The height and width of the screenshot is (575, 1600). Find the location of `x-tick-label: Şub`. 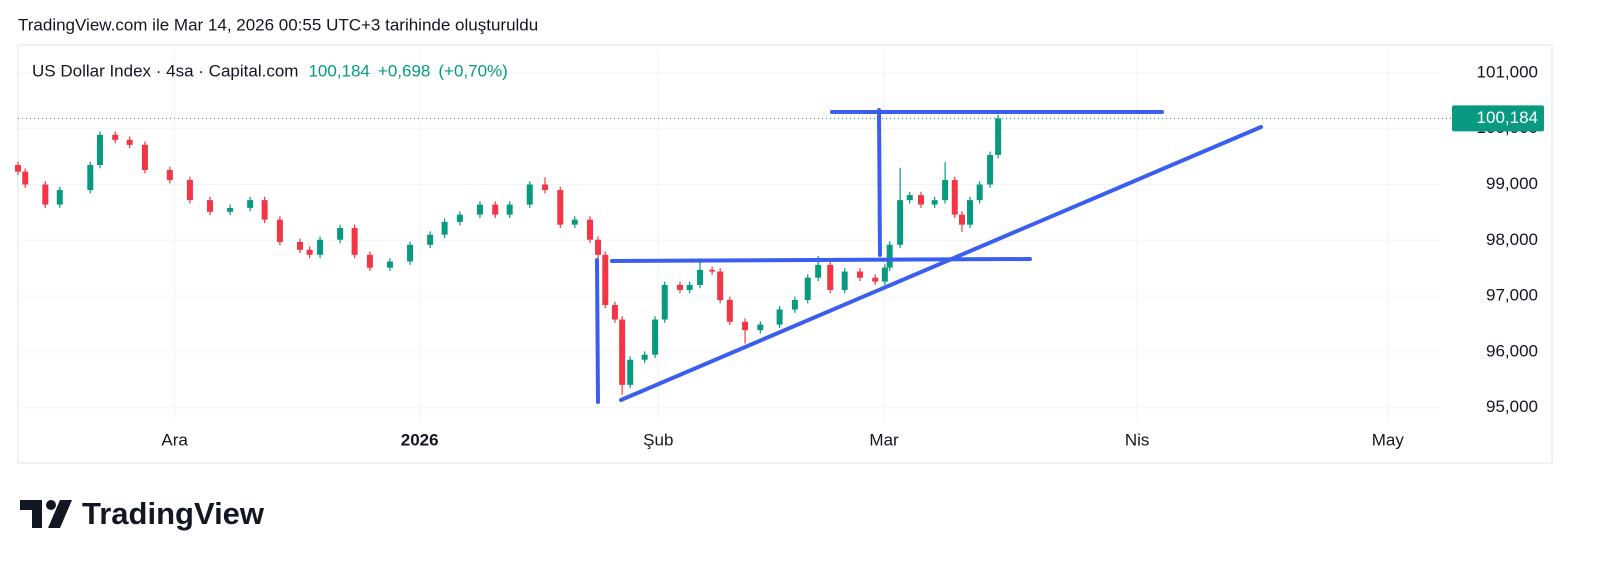

x-tick-label: Şub is located at coordinates (658, 439).